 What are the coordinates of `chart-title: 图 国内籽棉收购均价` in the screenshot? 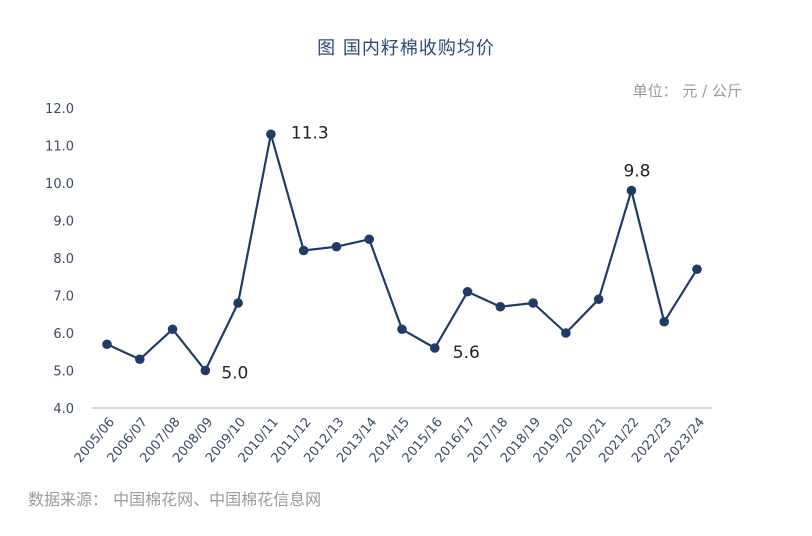 It's located at (406, 48).